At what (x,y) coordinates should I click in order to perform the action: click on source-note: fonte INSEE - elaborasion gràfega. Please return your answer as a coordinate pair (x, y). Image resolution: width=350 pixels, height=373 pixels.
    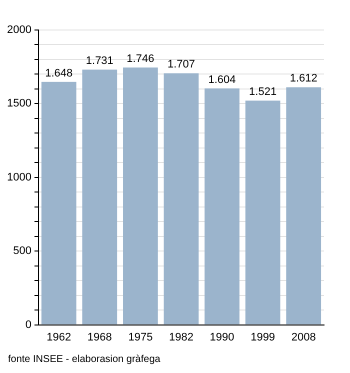
    Looking at the image, I should click on (84, 359).